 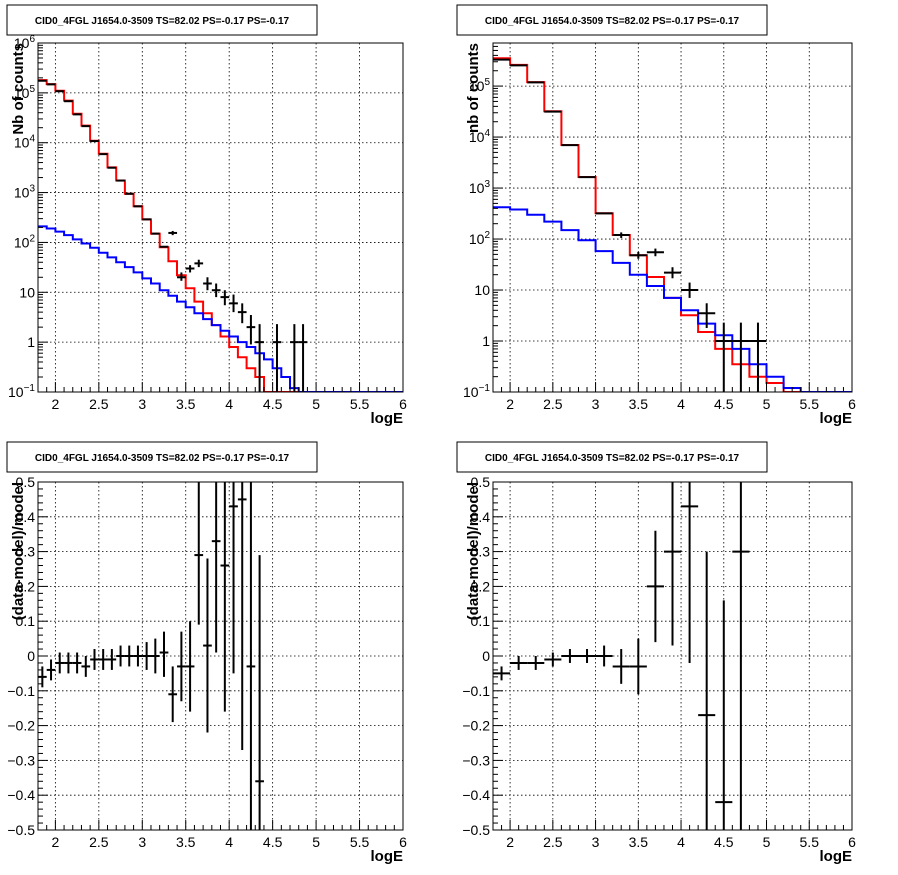 What do you see at coordinates (672, 299) in the screenshot?
I see `model-histogram-component` at bounding box center [672, 299].